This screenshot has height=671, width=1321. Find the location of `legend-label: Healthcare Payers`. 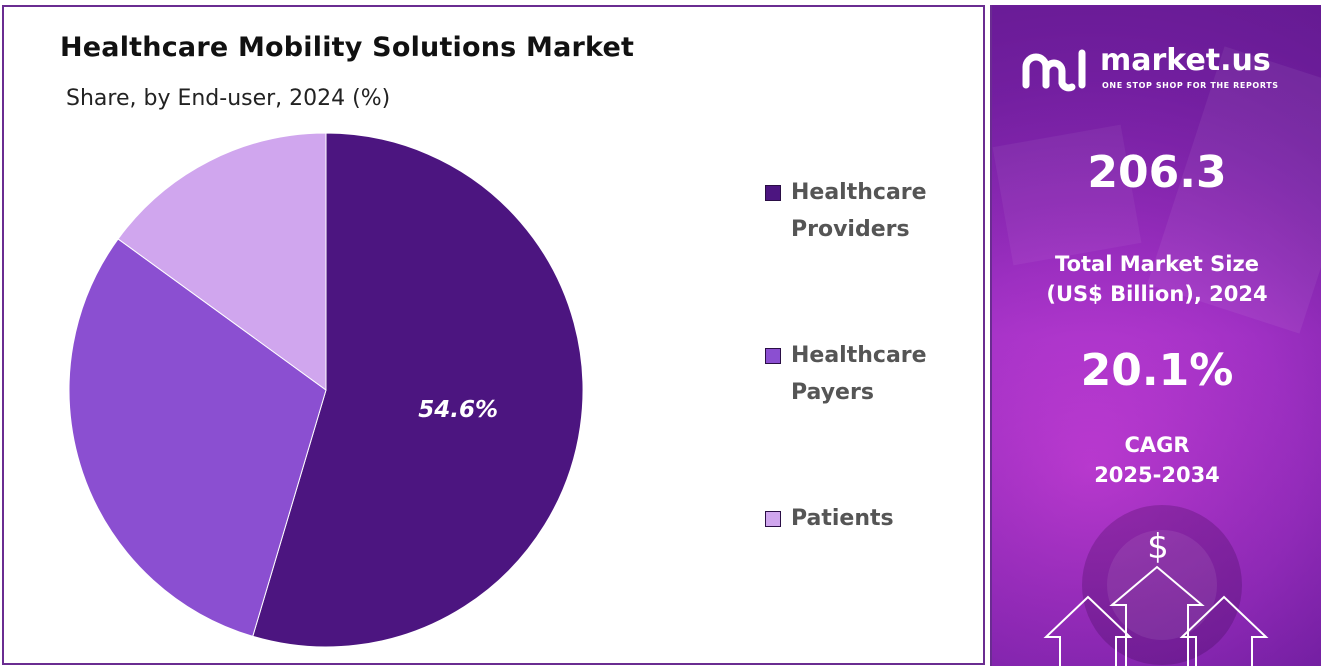

legend-label: Healthcare Payers is located at coordinates (859, 374).